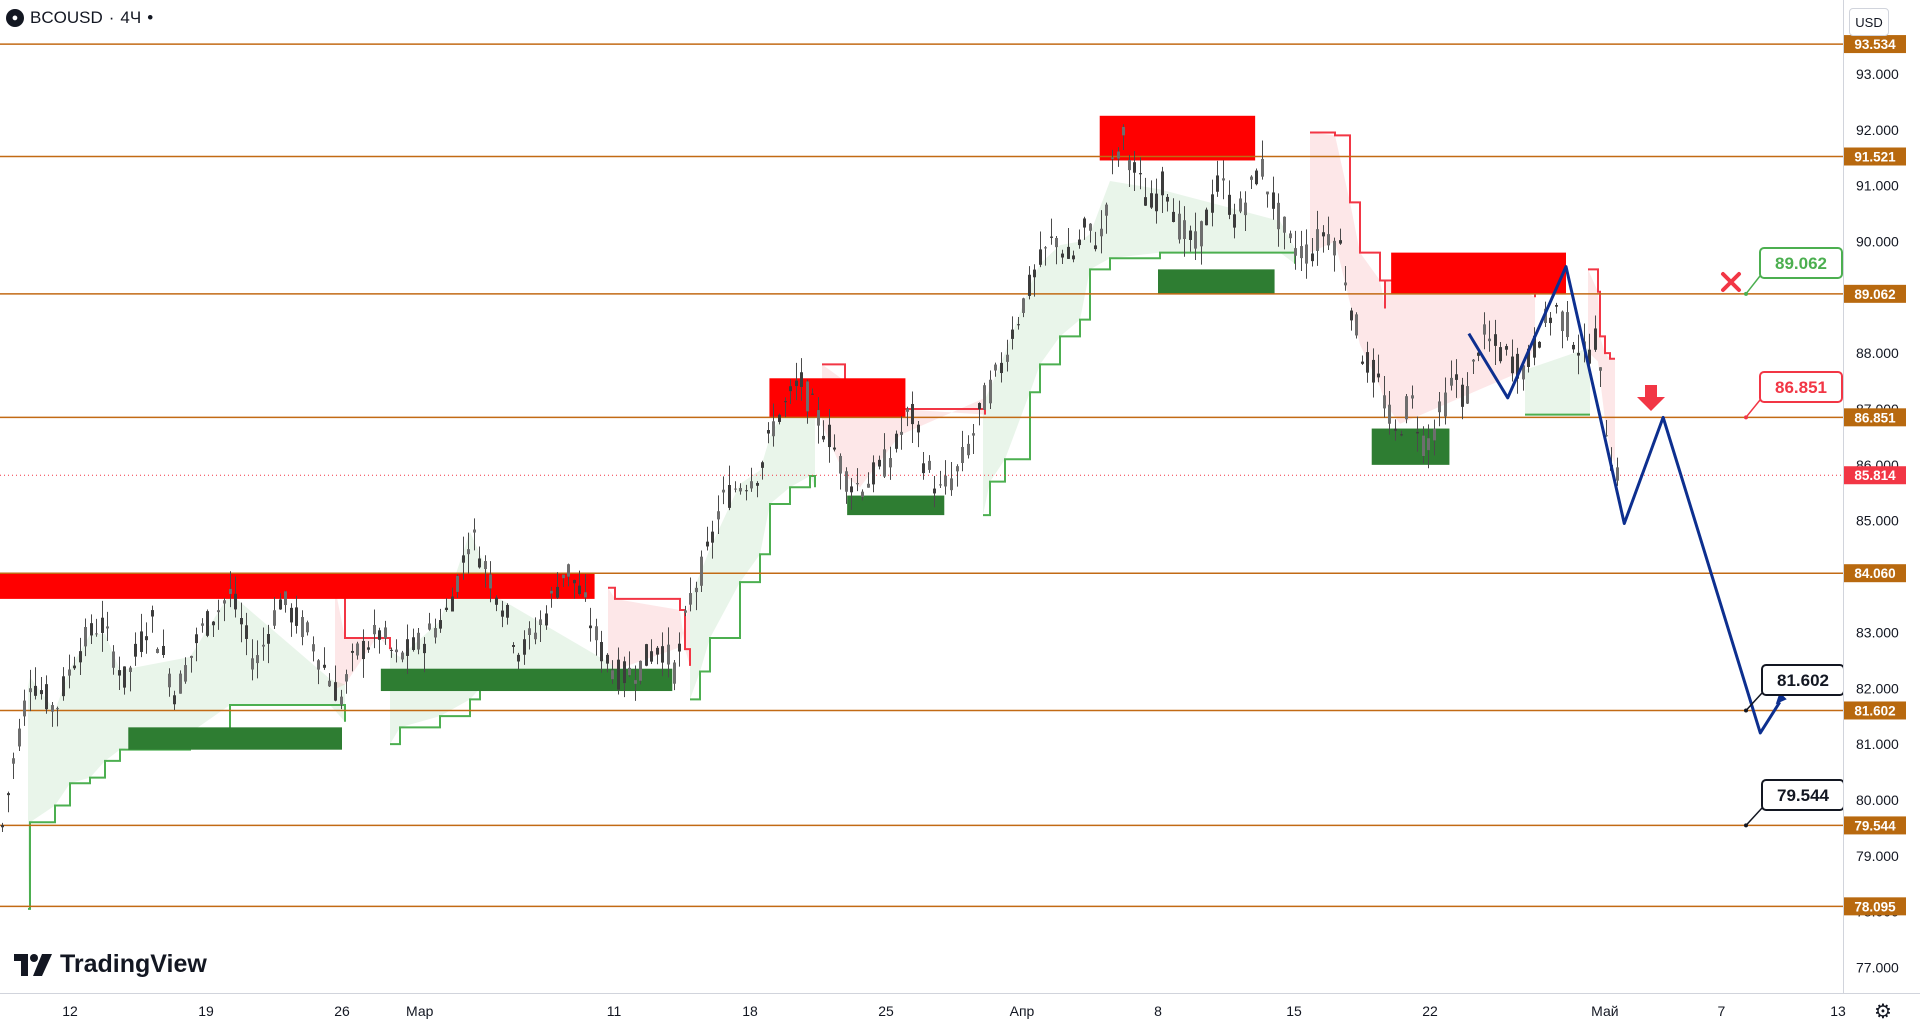 The image size is (1920, 1032). I want to click on tradingview-logo: TradingView, so click(110, 964).